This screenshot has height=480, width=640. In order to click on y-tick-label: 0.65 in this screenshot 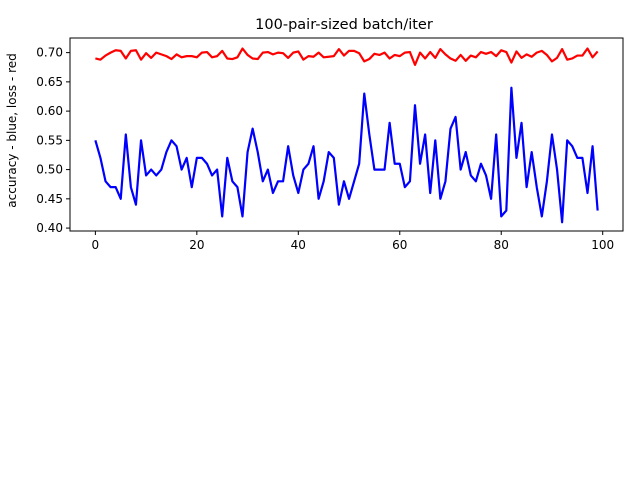, I will do `click(49, 82)`.